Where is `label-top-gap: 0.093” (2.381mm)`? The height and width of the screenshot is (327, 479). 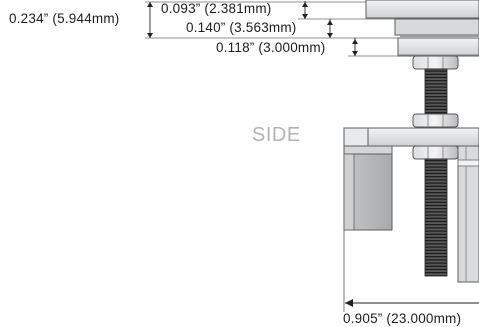 label-top-gap: 0.093” (2.381mm) is located at coordinates (216, 8).